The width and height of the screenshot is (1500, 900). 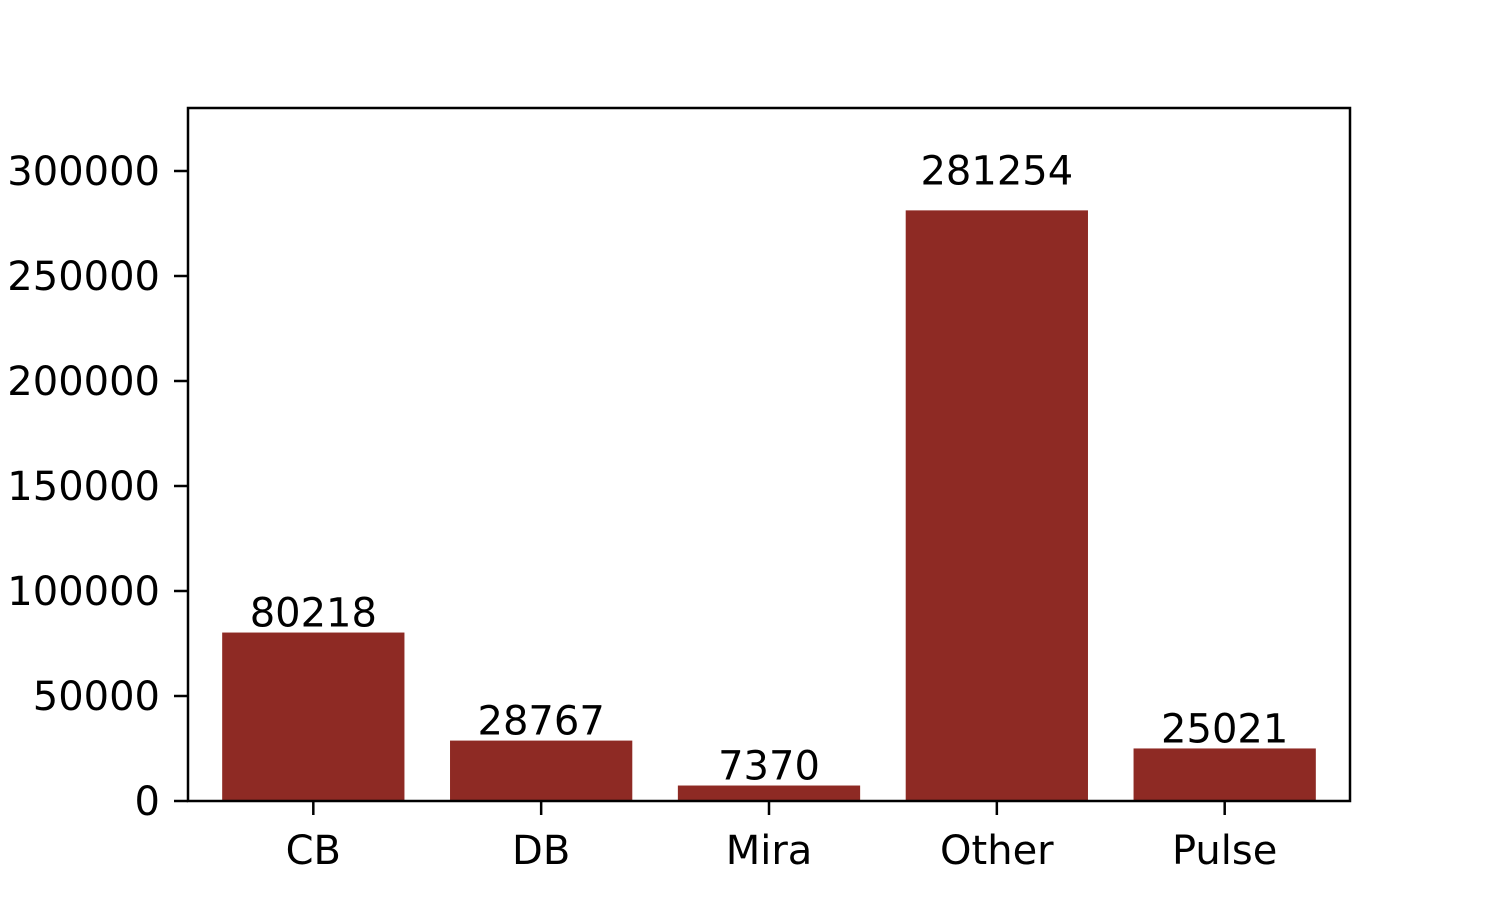 I want to click on y-tick-label-0: 0, so click(x=147, y=802).